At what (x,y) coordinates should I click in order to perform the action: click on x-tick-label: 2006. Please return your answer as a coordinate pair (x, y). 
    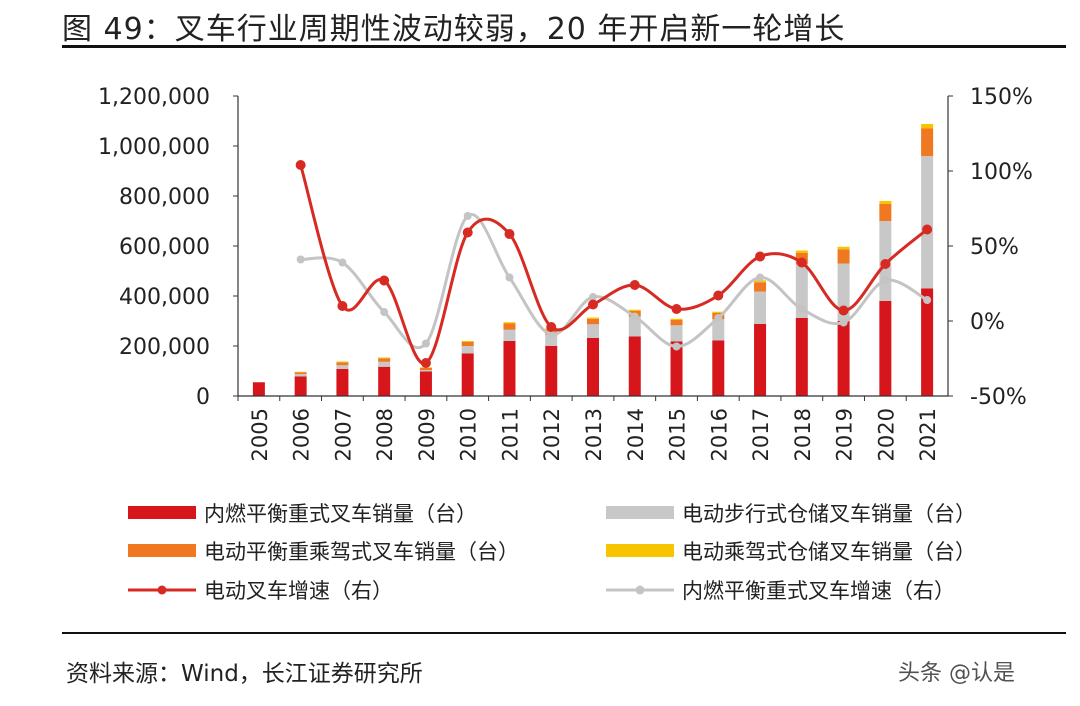
    Looking at the image, I should click on (302, 434).